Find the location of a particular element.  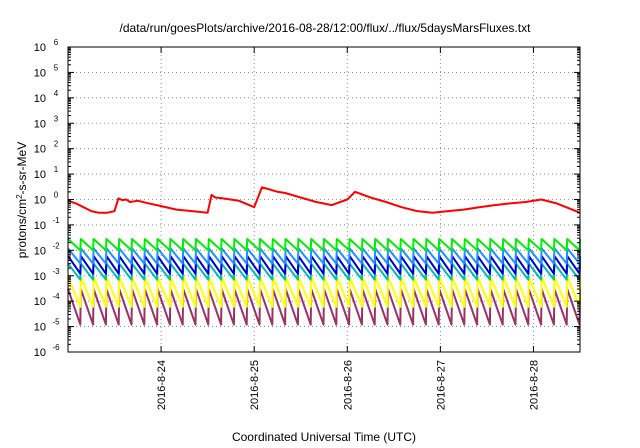

y-tick-label-exponent: -6 is located at coordinates (56, 347).